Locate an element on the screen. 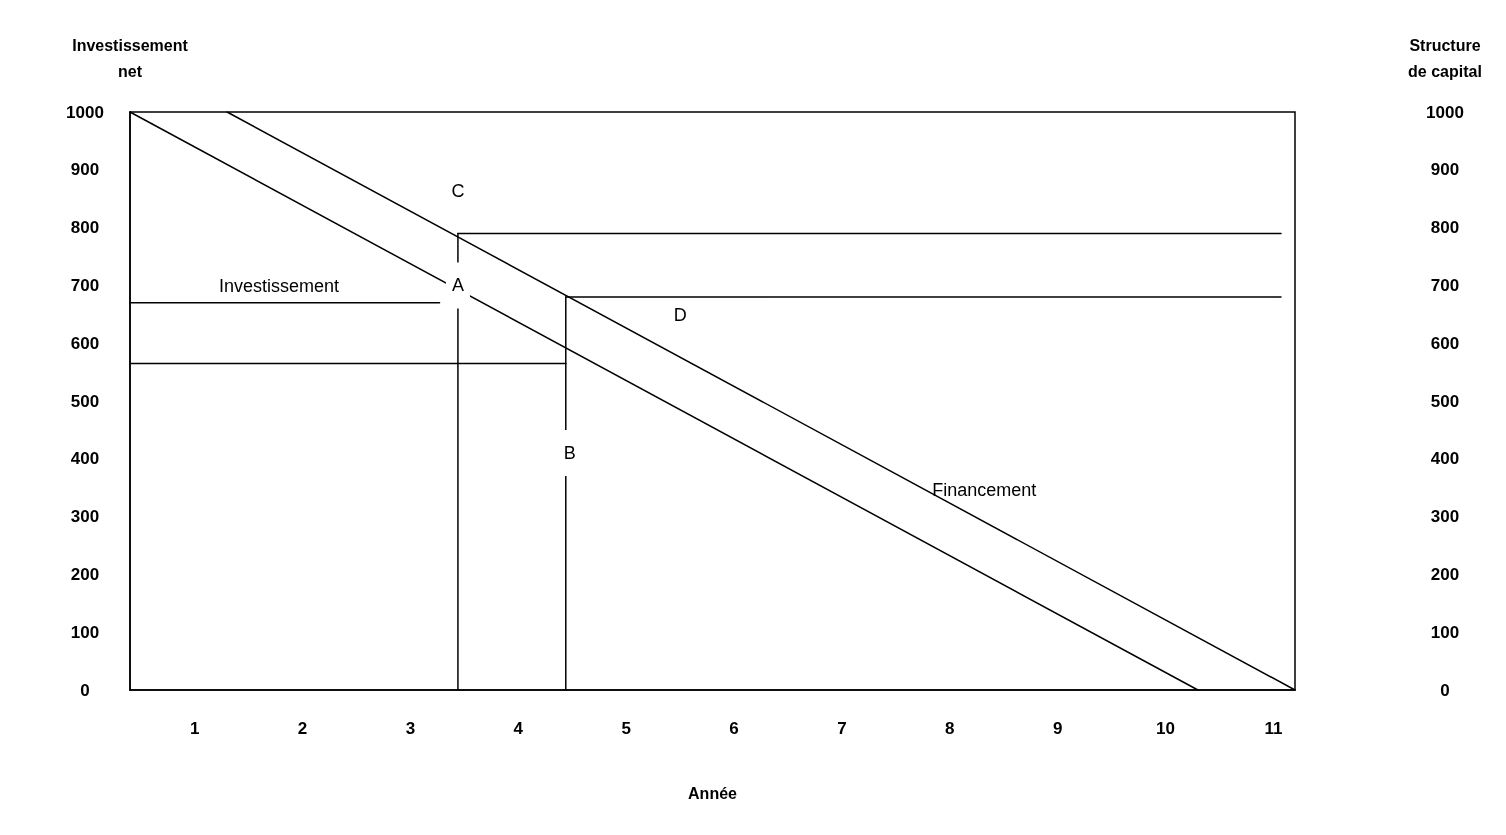  x-tick-label: 2 is located at coordinates (302, 728).